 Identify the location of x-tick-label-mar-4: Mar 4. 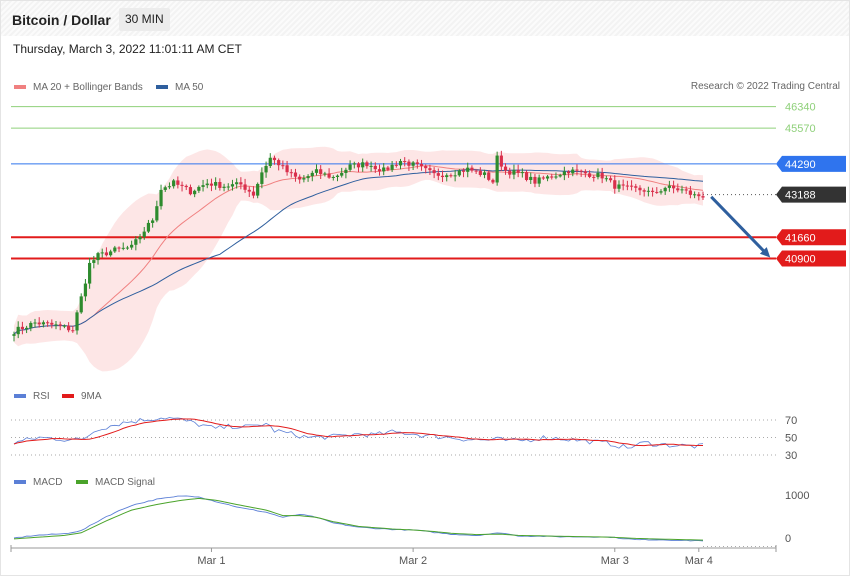
(699, 561).